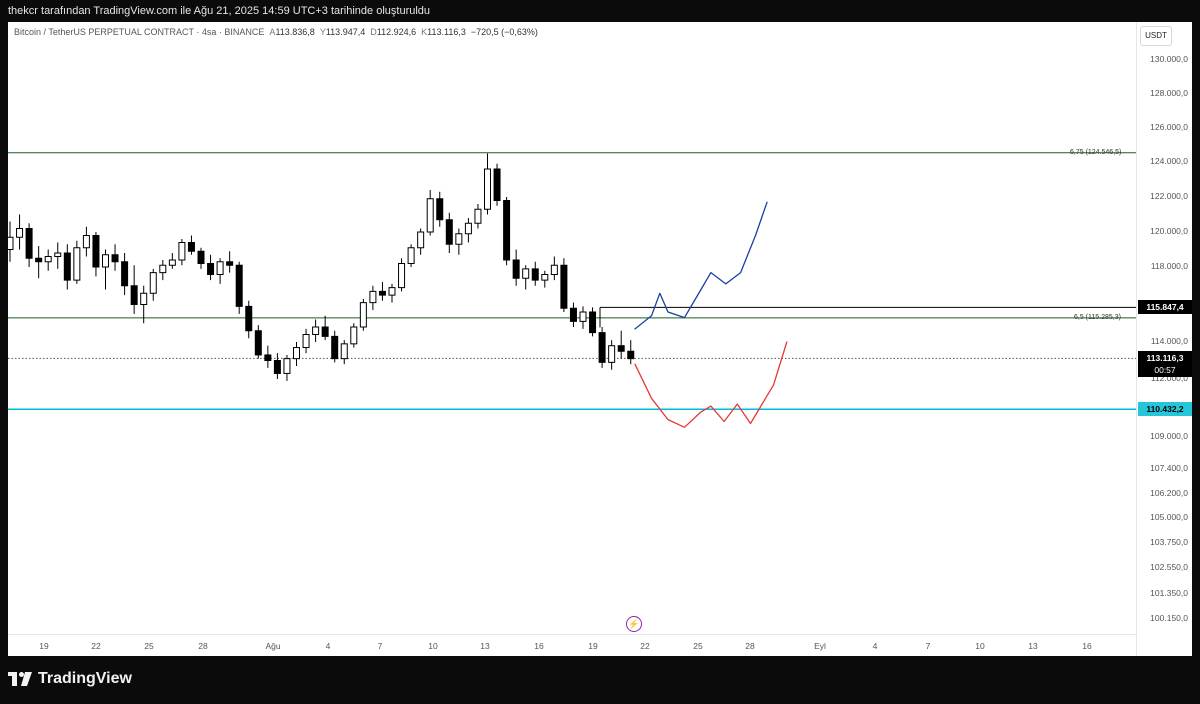  I want to click on change-value: −720,5 (−0,63%), so click(504, 32).